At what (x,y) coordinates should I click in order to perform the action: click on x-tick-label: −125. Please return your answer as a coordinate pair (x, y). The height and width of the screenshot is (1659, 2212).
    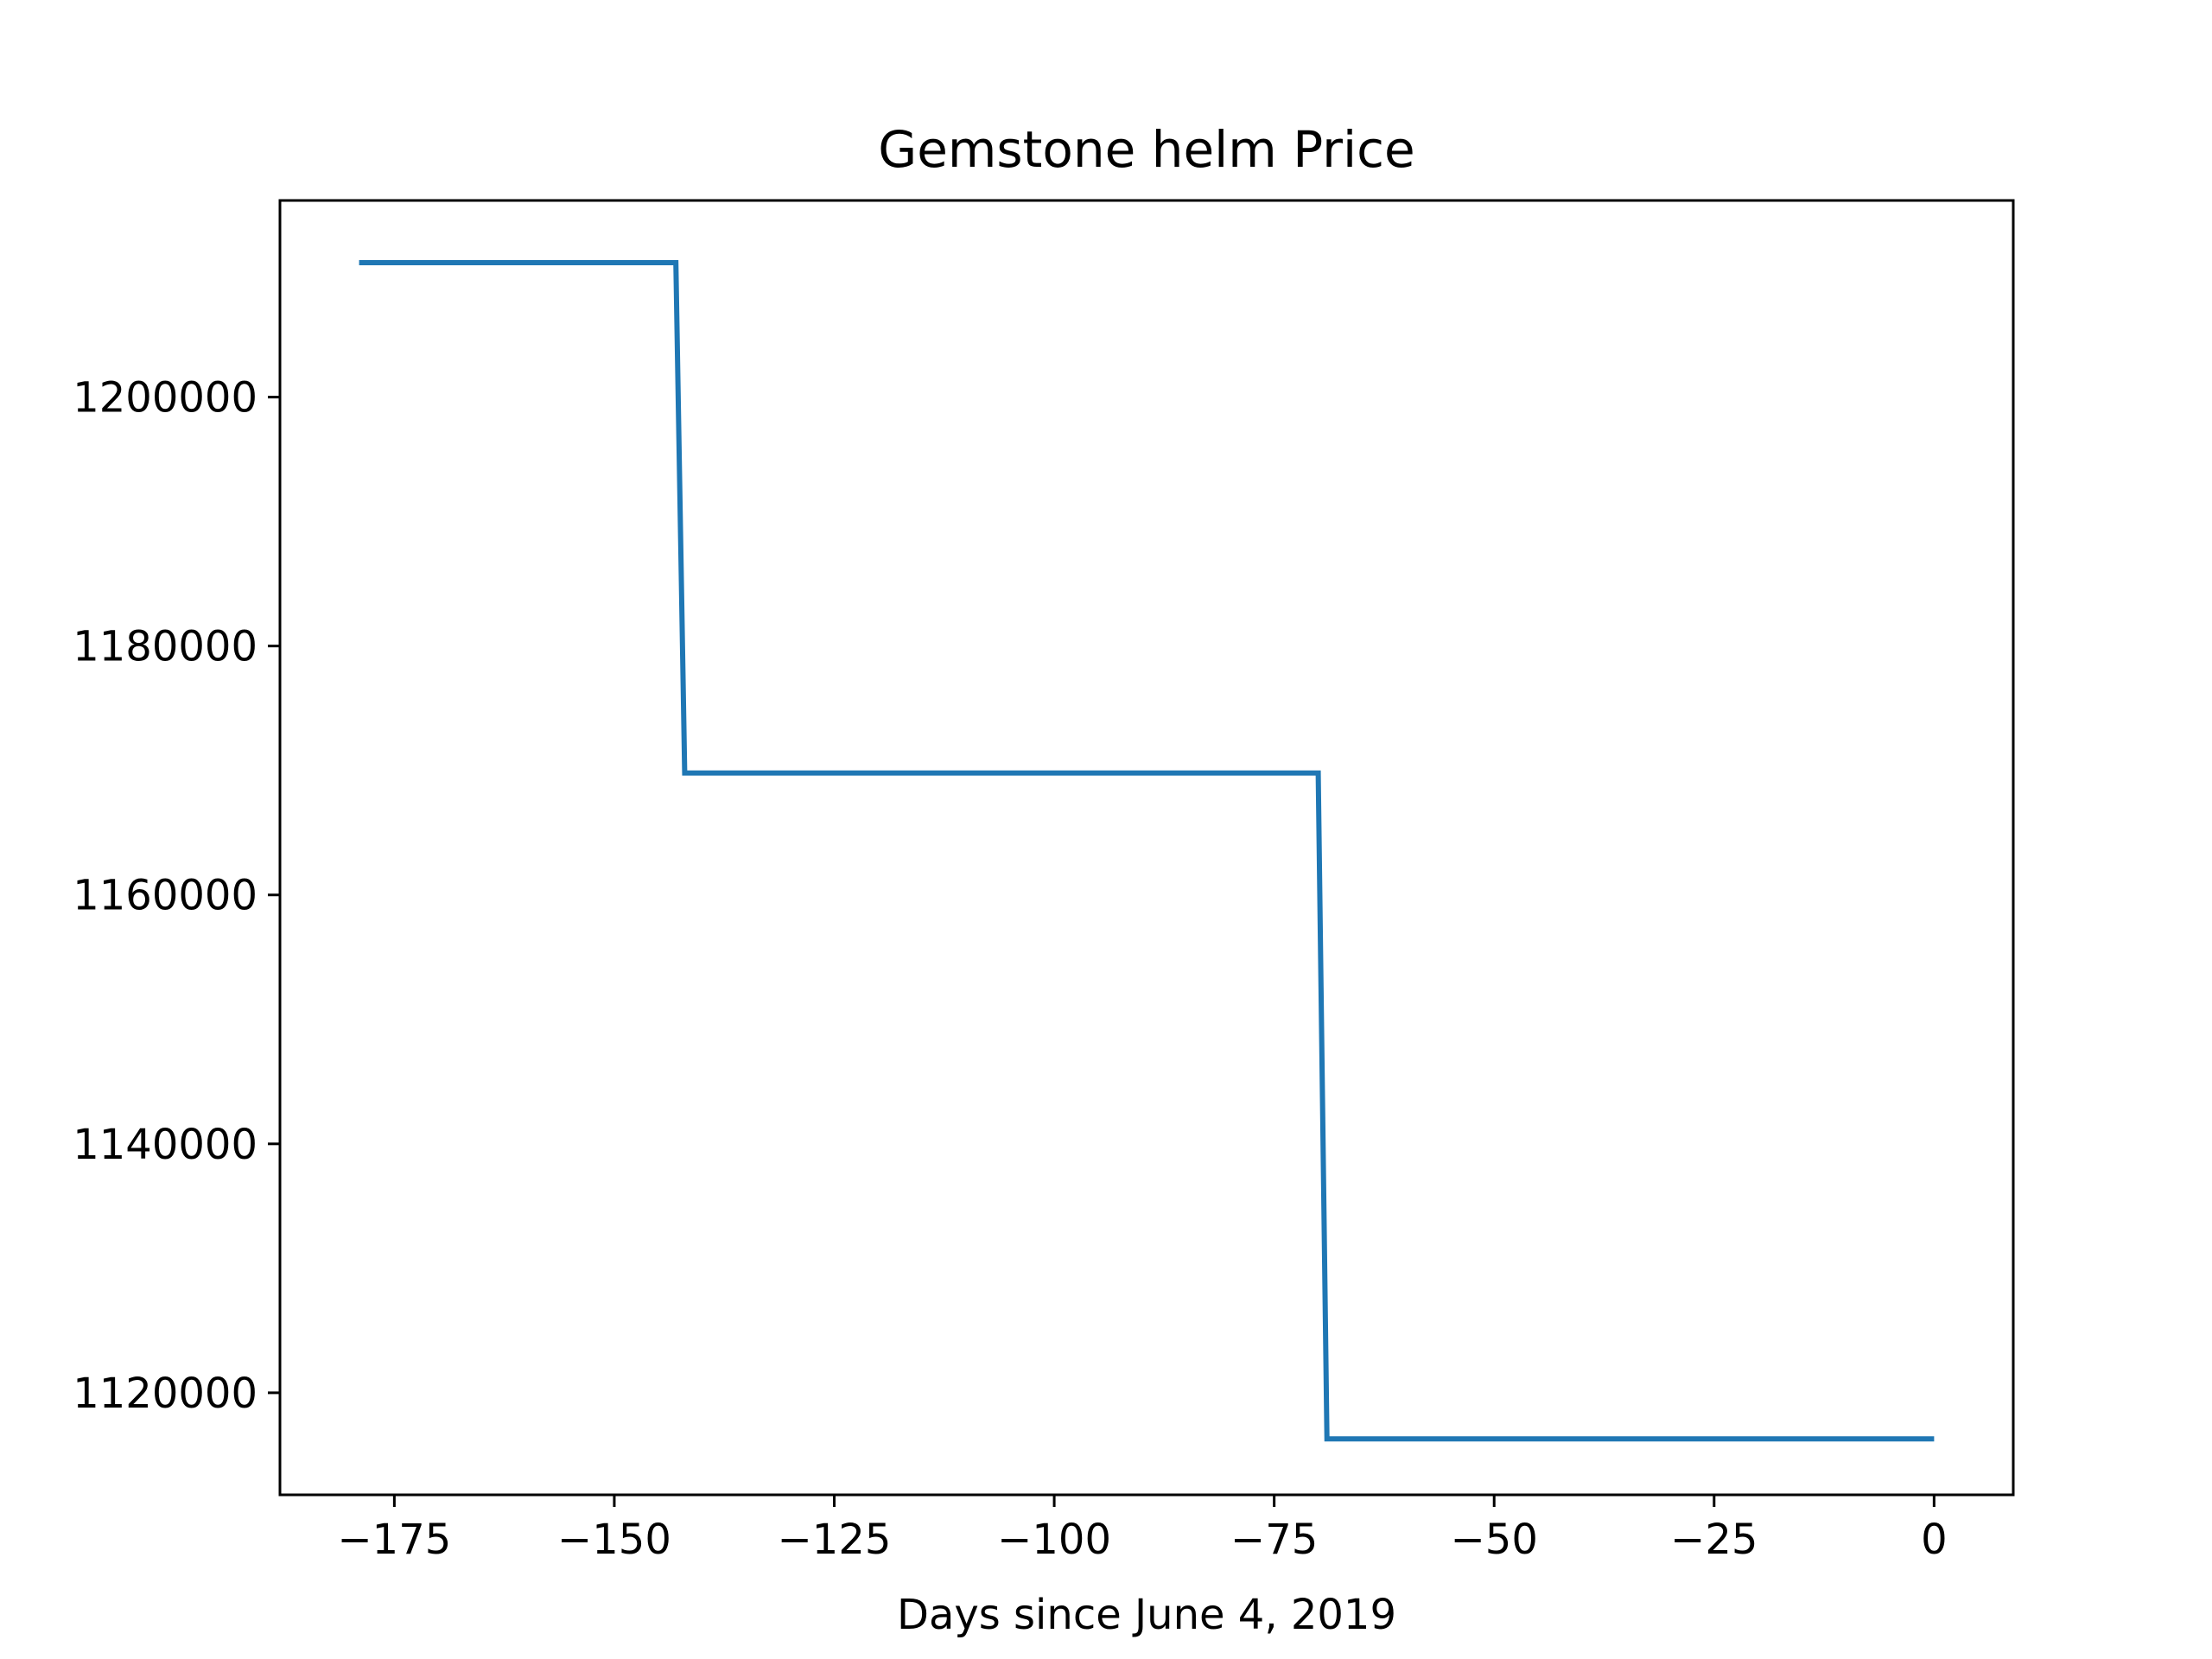
    Looking at the image, I should click on (835, 1540).